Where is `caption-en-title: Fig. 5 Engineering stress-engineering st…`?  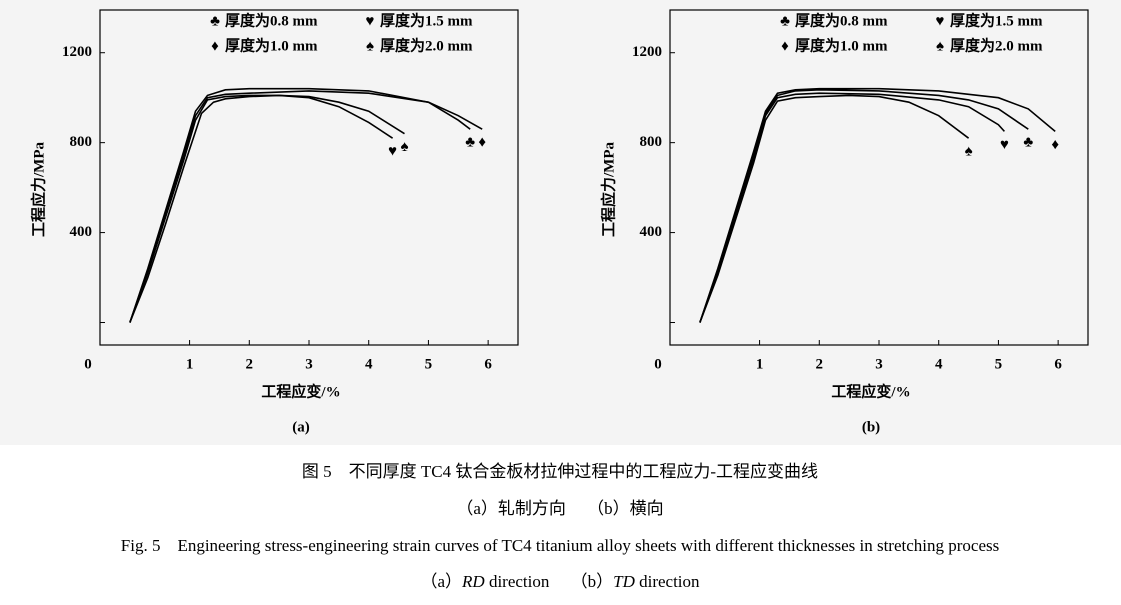
caption-en-title: Fig. 5 Engineering stress-engineering st… is located at coordinates (560, 545).